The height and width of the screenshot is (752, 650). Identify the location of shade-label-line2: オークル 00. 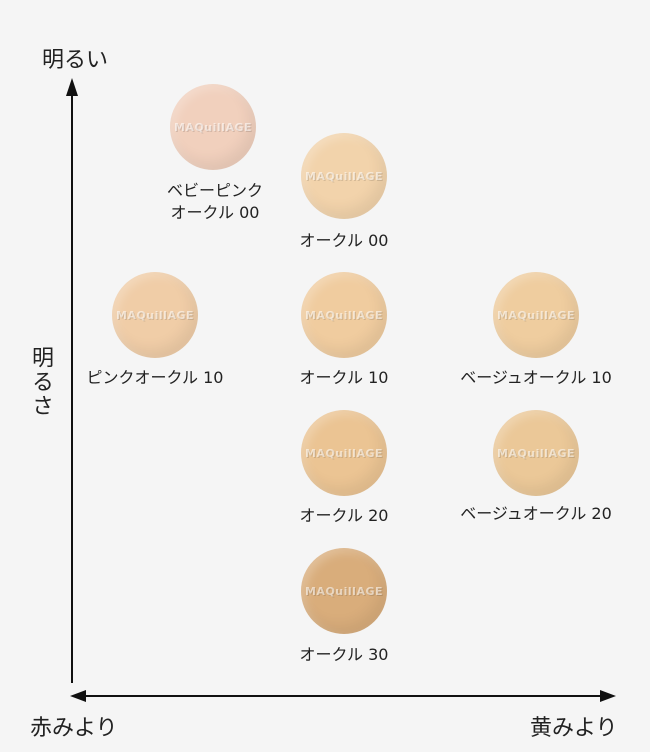
(215, 212).